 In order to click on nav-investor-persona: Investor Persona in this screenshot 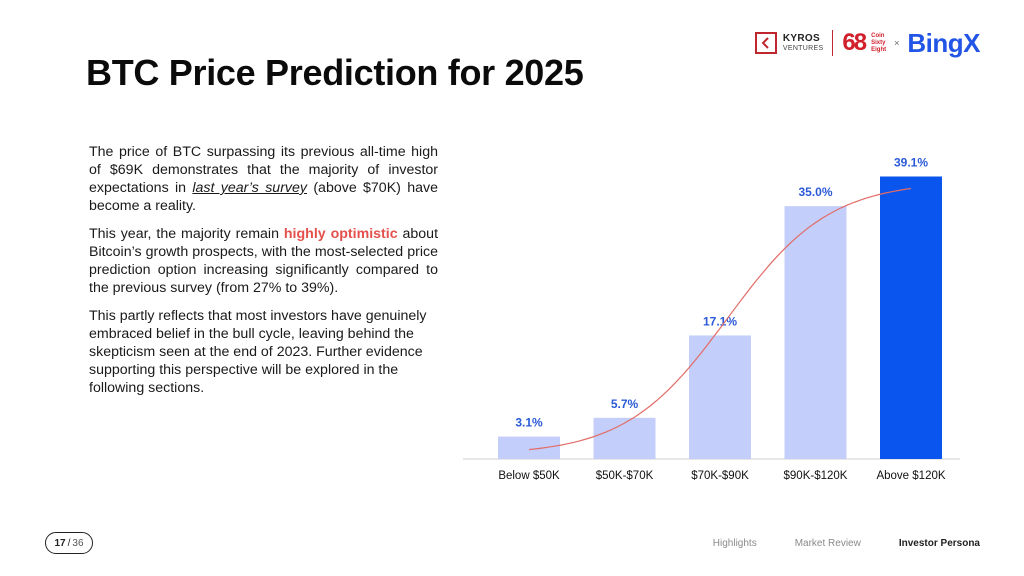, I will do `click(939, 543)`.